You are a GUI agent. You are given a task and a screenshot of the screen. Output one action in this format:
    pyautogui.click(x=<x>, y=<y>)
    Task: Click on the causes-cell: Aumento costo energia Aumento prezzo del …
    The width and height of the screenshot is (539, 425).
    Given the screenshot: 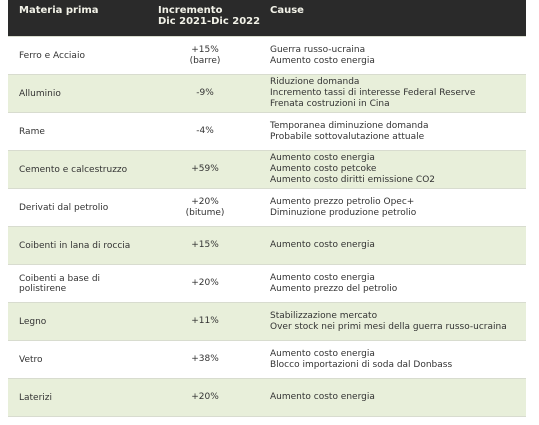 What is the action you would take?
    pyautogui.click(x=394, y=284)
    